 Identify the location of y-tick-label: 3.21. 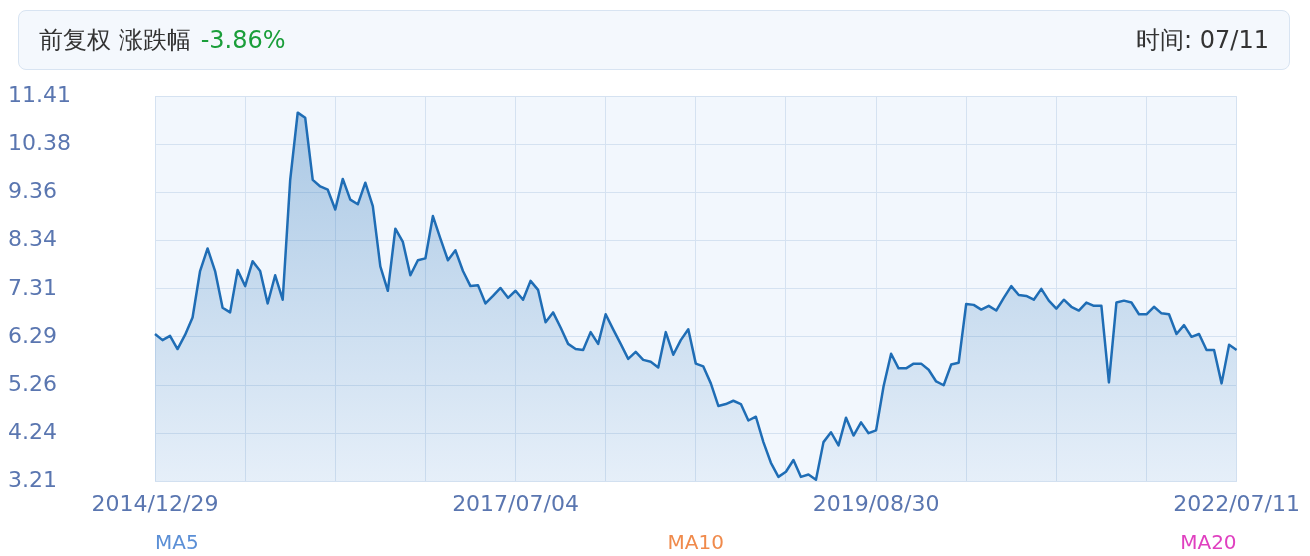
(32, 480).